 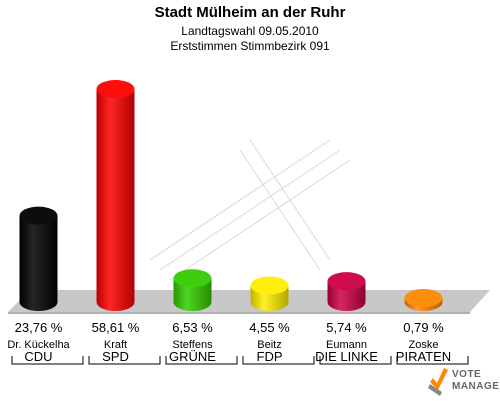 I want to click on value-label: 58,61 %, so click(x=116, y=327).